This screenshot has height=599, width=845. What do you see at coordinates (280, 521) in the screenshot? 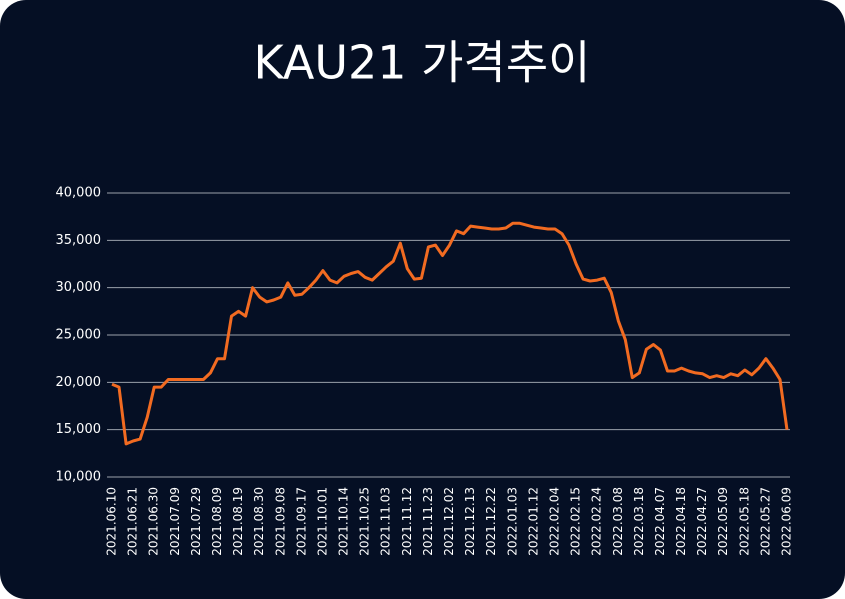
I see `x-tick-label: 2021.09.08` at bounding box center [280, 521].